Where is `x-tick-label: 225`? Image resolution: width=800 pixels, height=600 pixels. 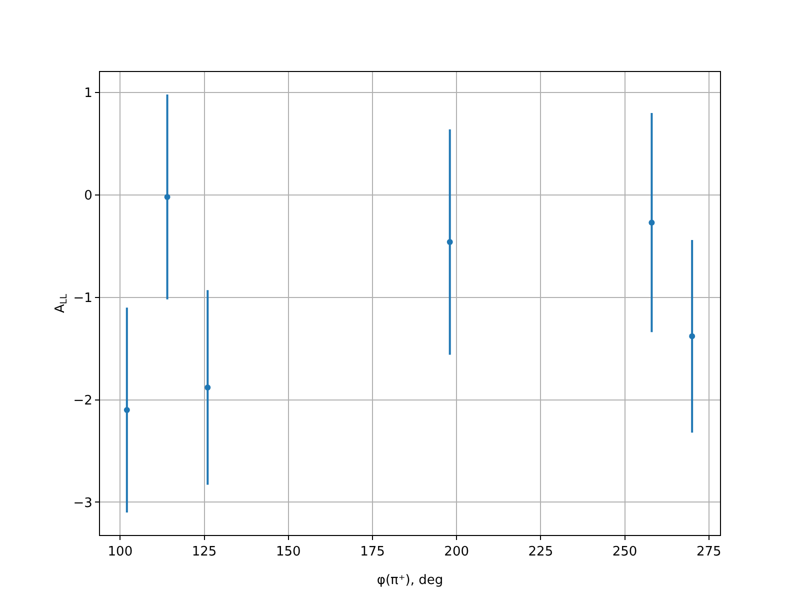
x-tick-label: 225 is located at coordinates (541, 552).